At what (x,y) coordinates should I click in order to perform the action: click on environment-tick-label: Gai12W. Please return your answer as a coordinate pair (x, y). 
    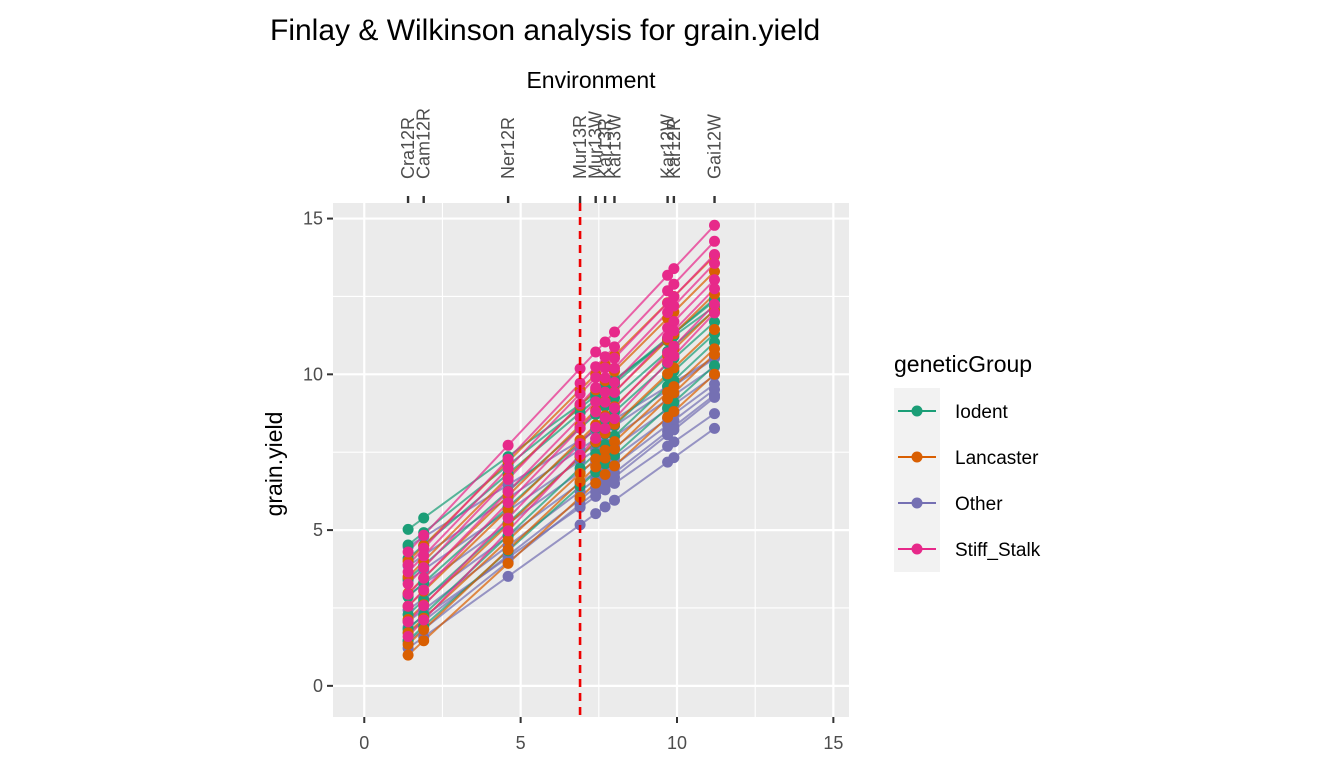
    Looking at the image, I should click on (715, 146).